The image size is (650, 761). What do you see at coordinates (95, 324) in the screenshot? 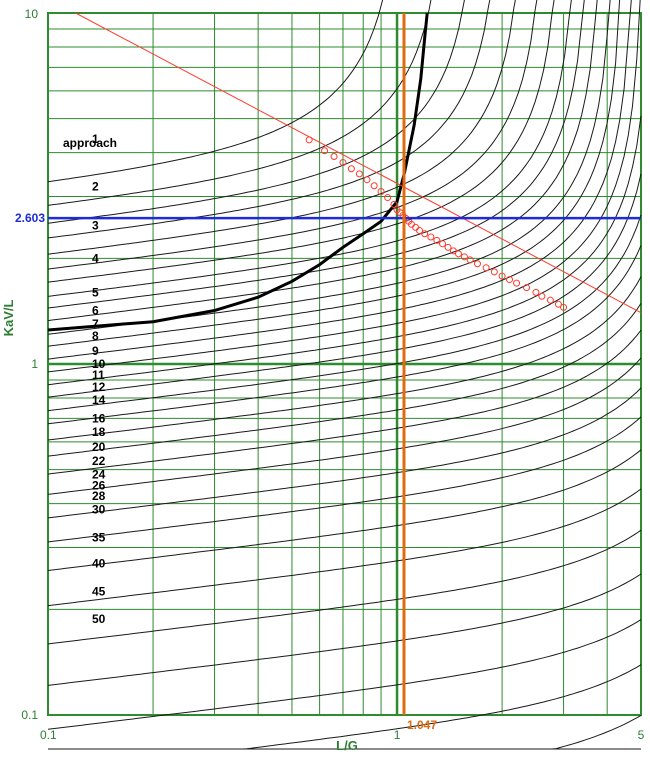
I see `approach-label: 7` at bounding box center [95, 324].